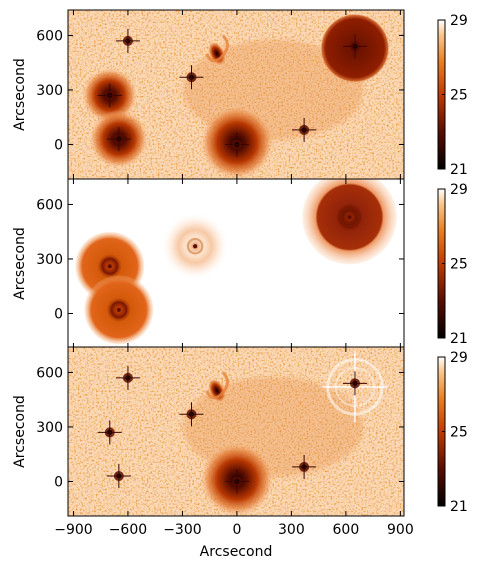  What do you see at coordinates (291, 530) in the screenshot?
I see `x-tick-label: 300` at bounding box center [291, 530].